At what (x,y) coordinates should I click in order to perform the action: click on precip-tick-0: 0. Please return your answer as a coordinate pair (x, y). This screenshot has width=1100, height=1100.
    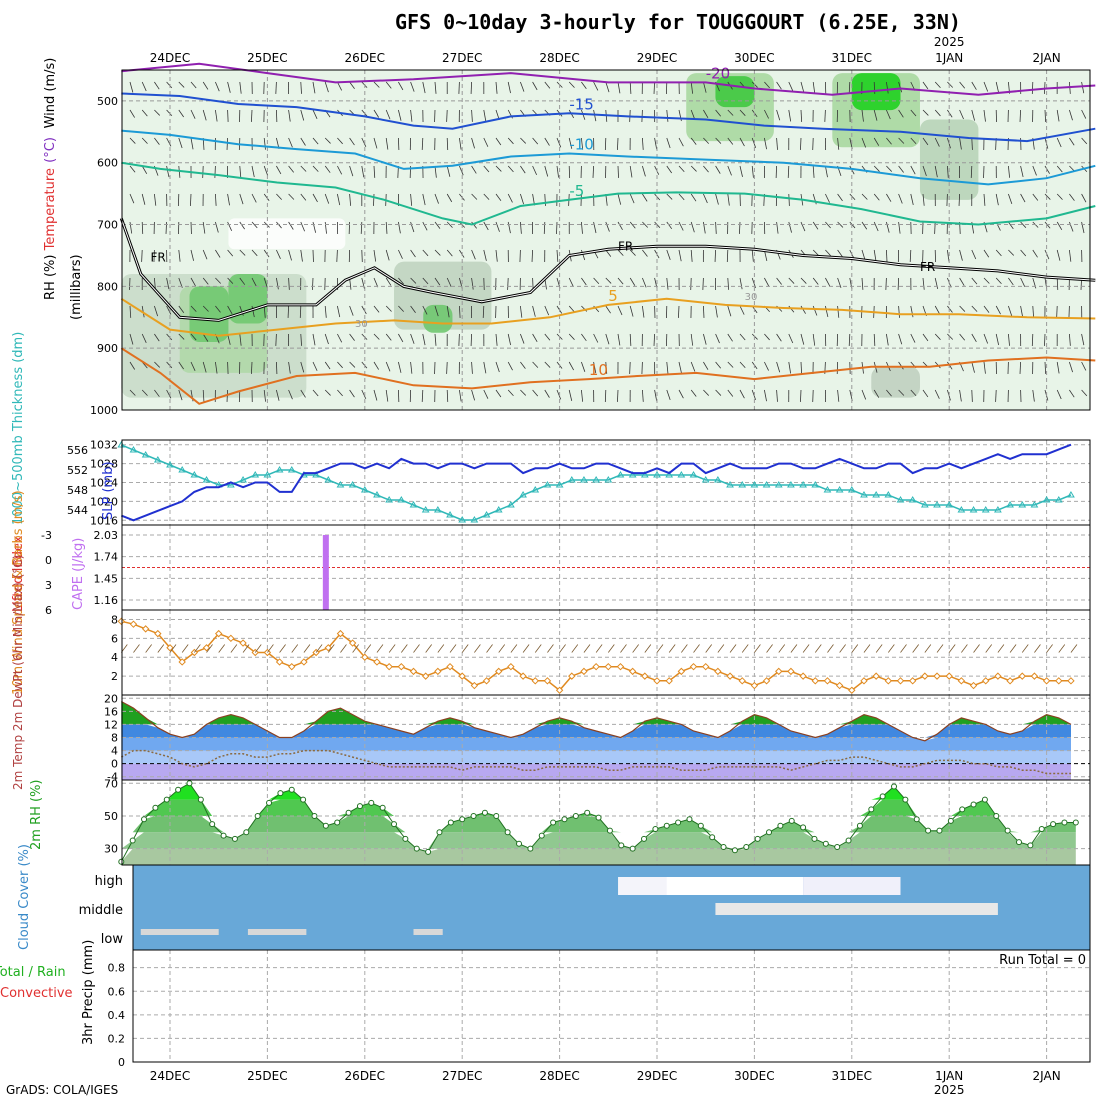
    Looking at the image, I should click on (121, 1062).